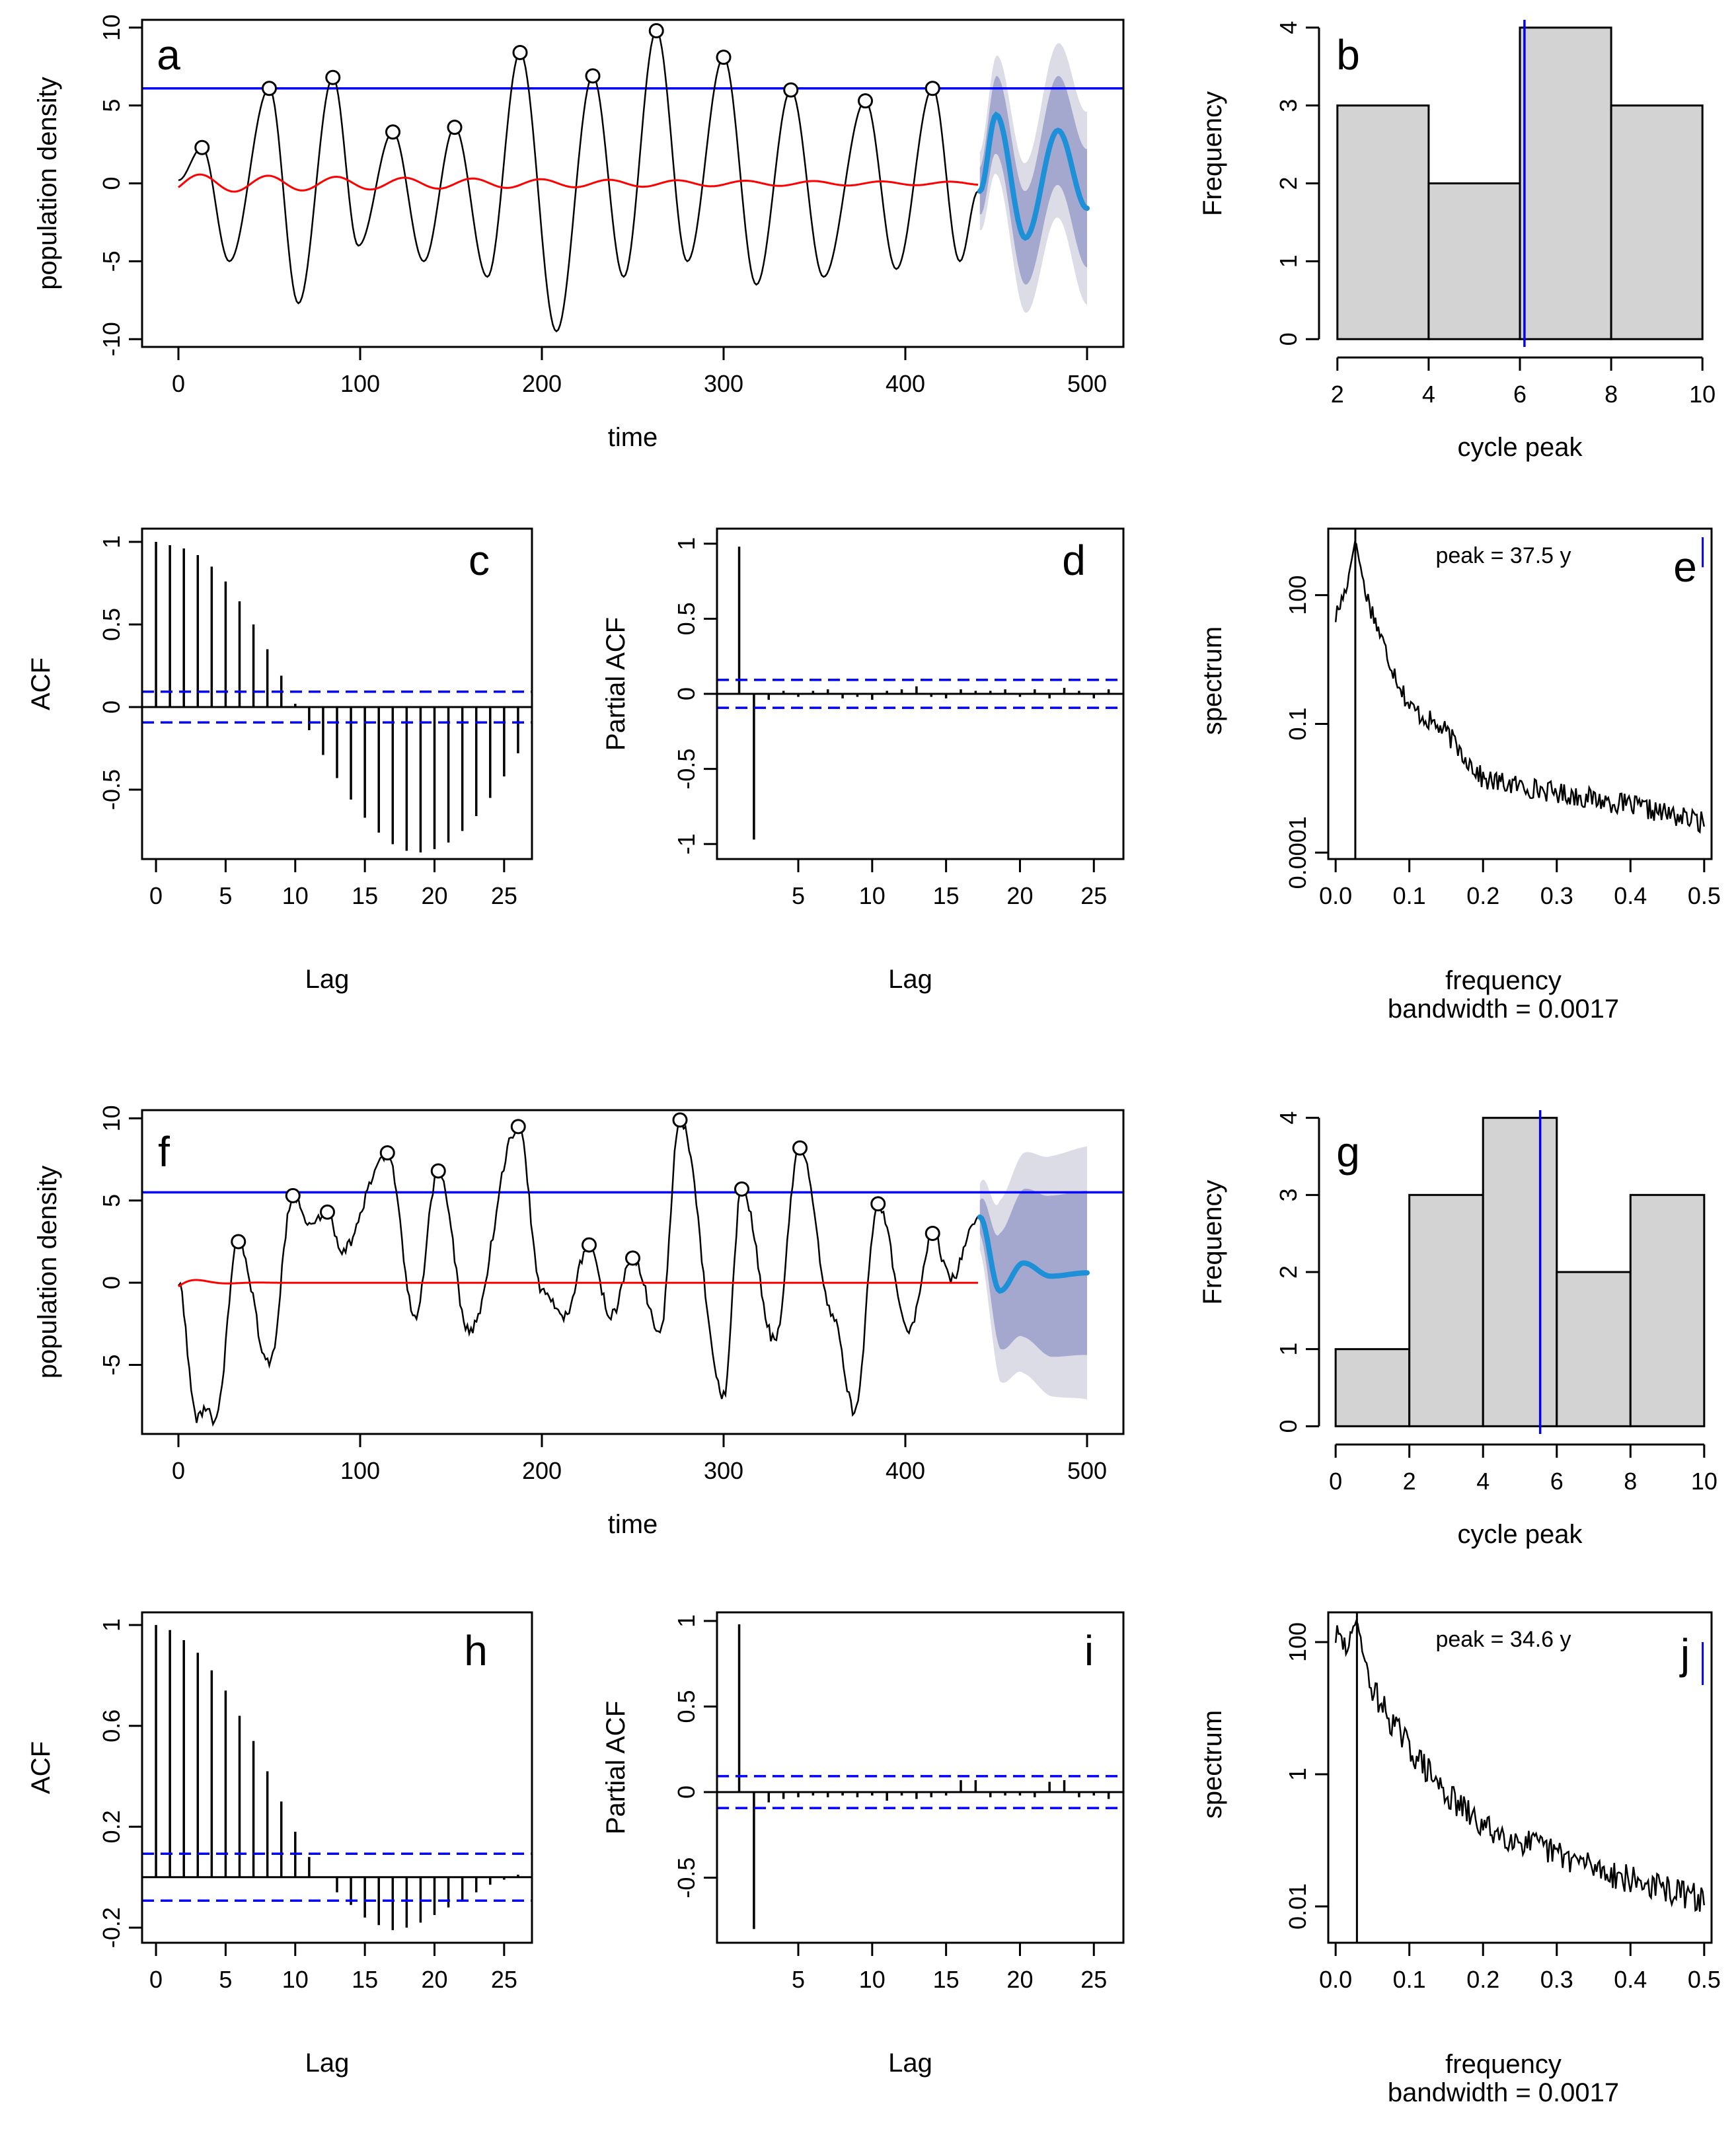 The width and height of the screenshot is (1736, 2141). What do you see at coordinates (1520, 693) in the screenshot?
I see `panel-e-frame` at bounding box center [1520, 693].